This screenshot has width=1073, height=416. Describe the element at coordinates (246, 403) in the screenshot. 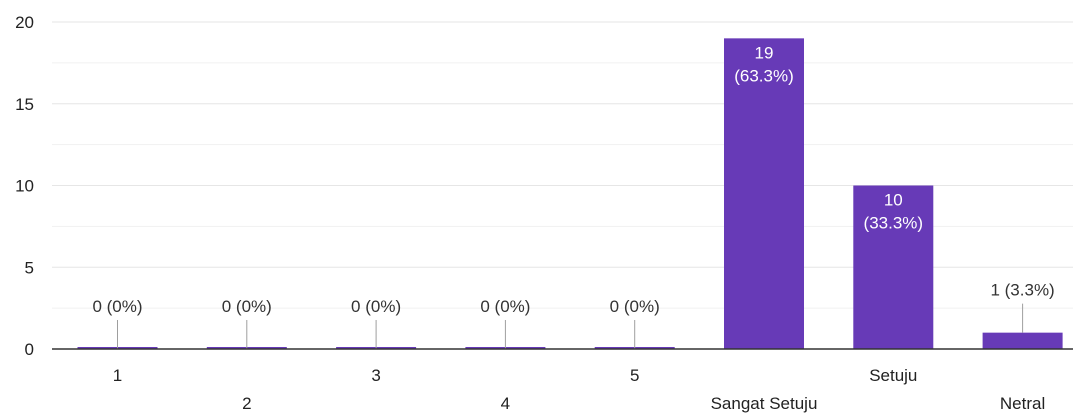

I see `x-tick-label: 2` at that location.